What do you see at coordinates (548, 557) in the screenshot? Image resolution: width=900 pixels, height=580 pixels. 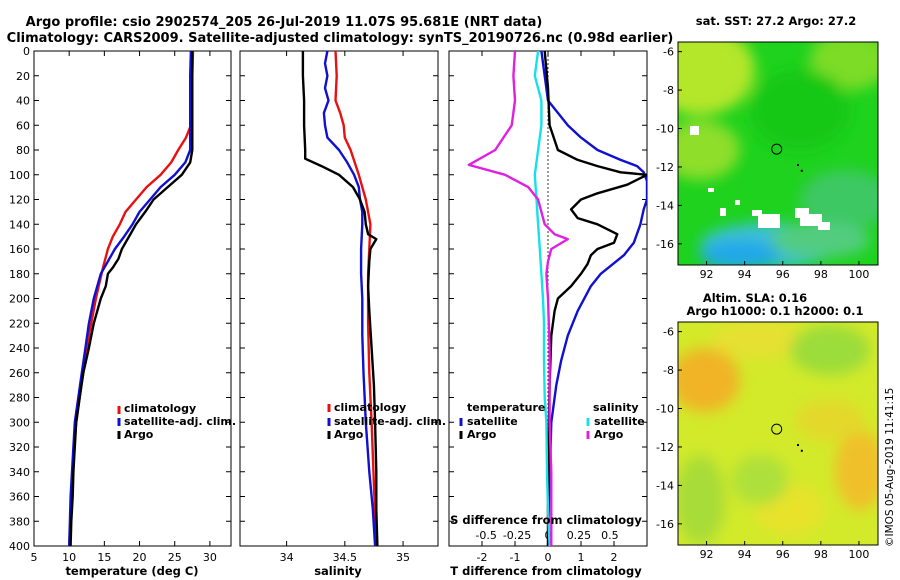 I see `x-tick-label: 0` at bounding box center [548, 557].